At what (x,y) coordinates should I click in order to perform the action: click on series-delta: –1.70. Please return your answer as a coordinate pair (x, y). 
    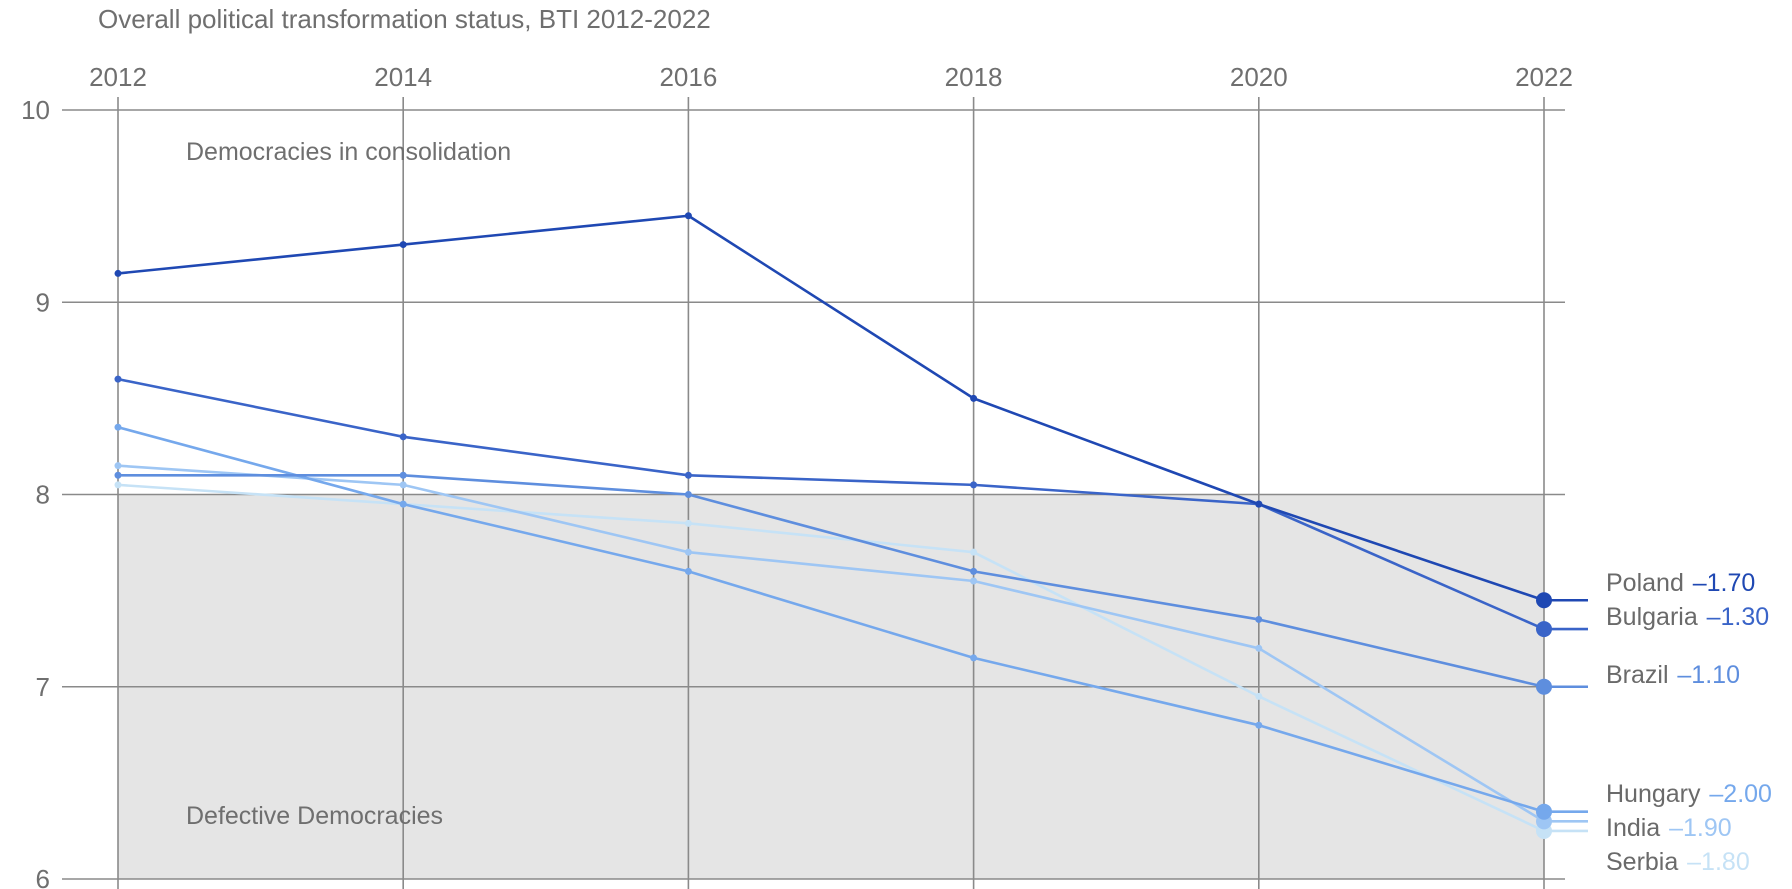
    Looking at the image, I should click on (1724, 583).